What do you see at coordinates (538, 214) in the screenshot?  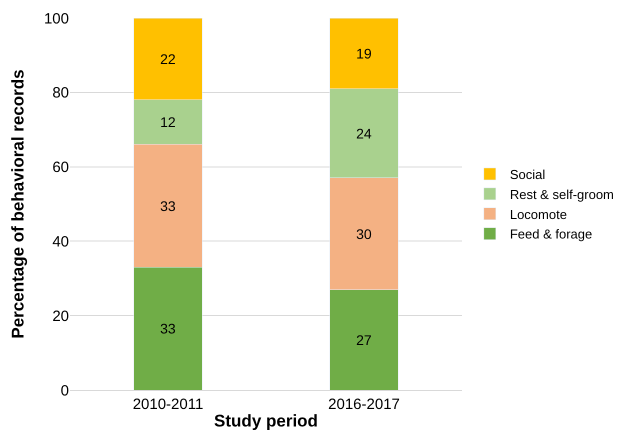 I see `legend-label: Locomote` at bounding box center [538, 214].